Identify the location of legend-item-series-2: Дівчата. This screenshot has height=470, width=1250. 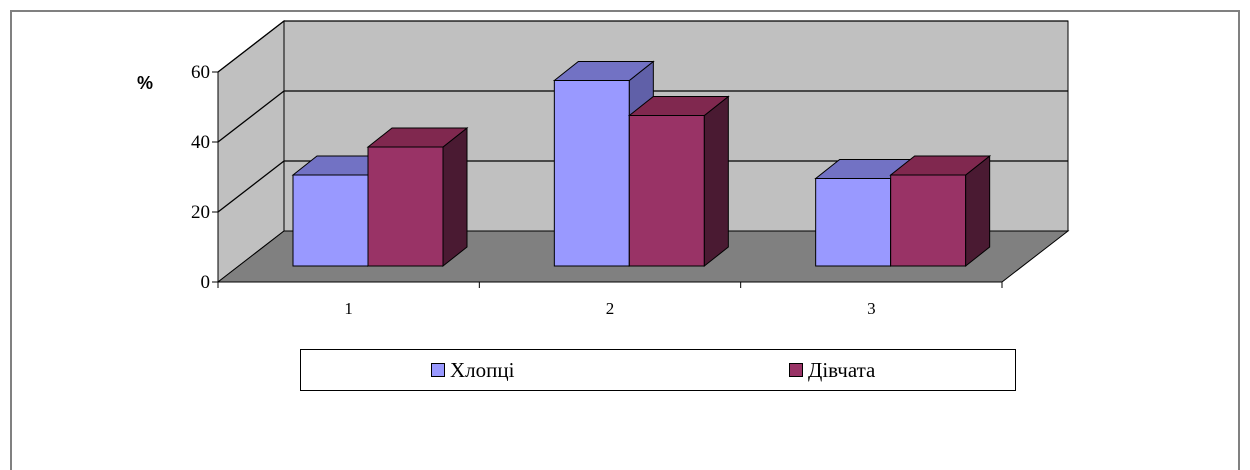
(832, 370).